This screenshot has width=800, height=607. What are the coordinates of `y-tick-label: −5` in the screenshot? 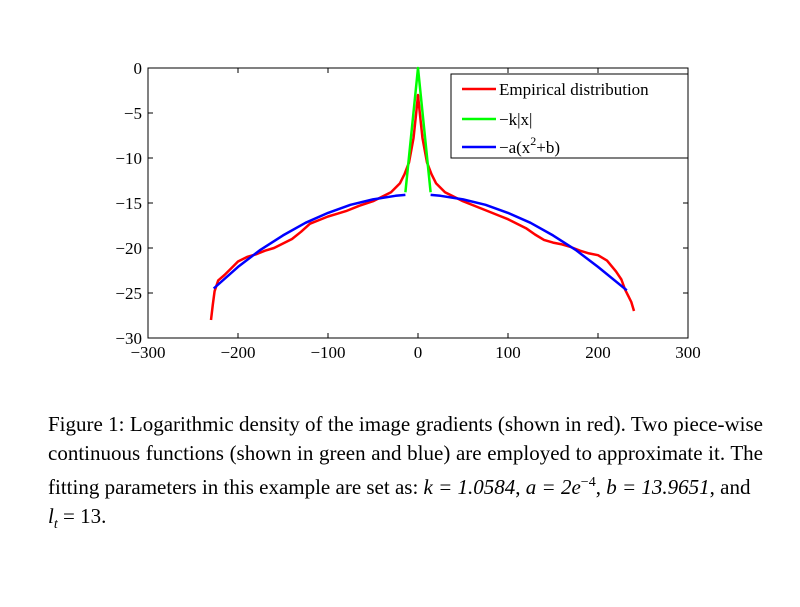 It's located at (133, 113).